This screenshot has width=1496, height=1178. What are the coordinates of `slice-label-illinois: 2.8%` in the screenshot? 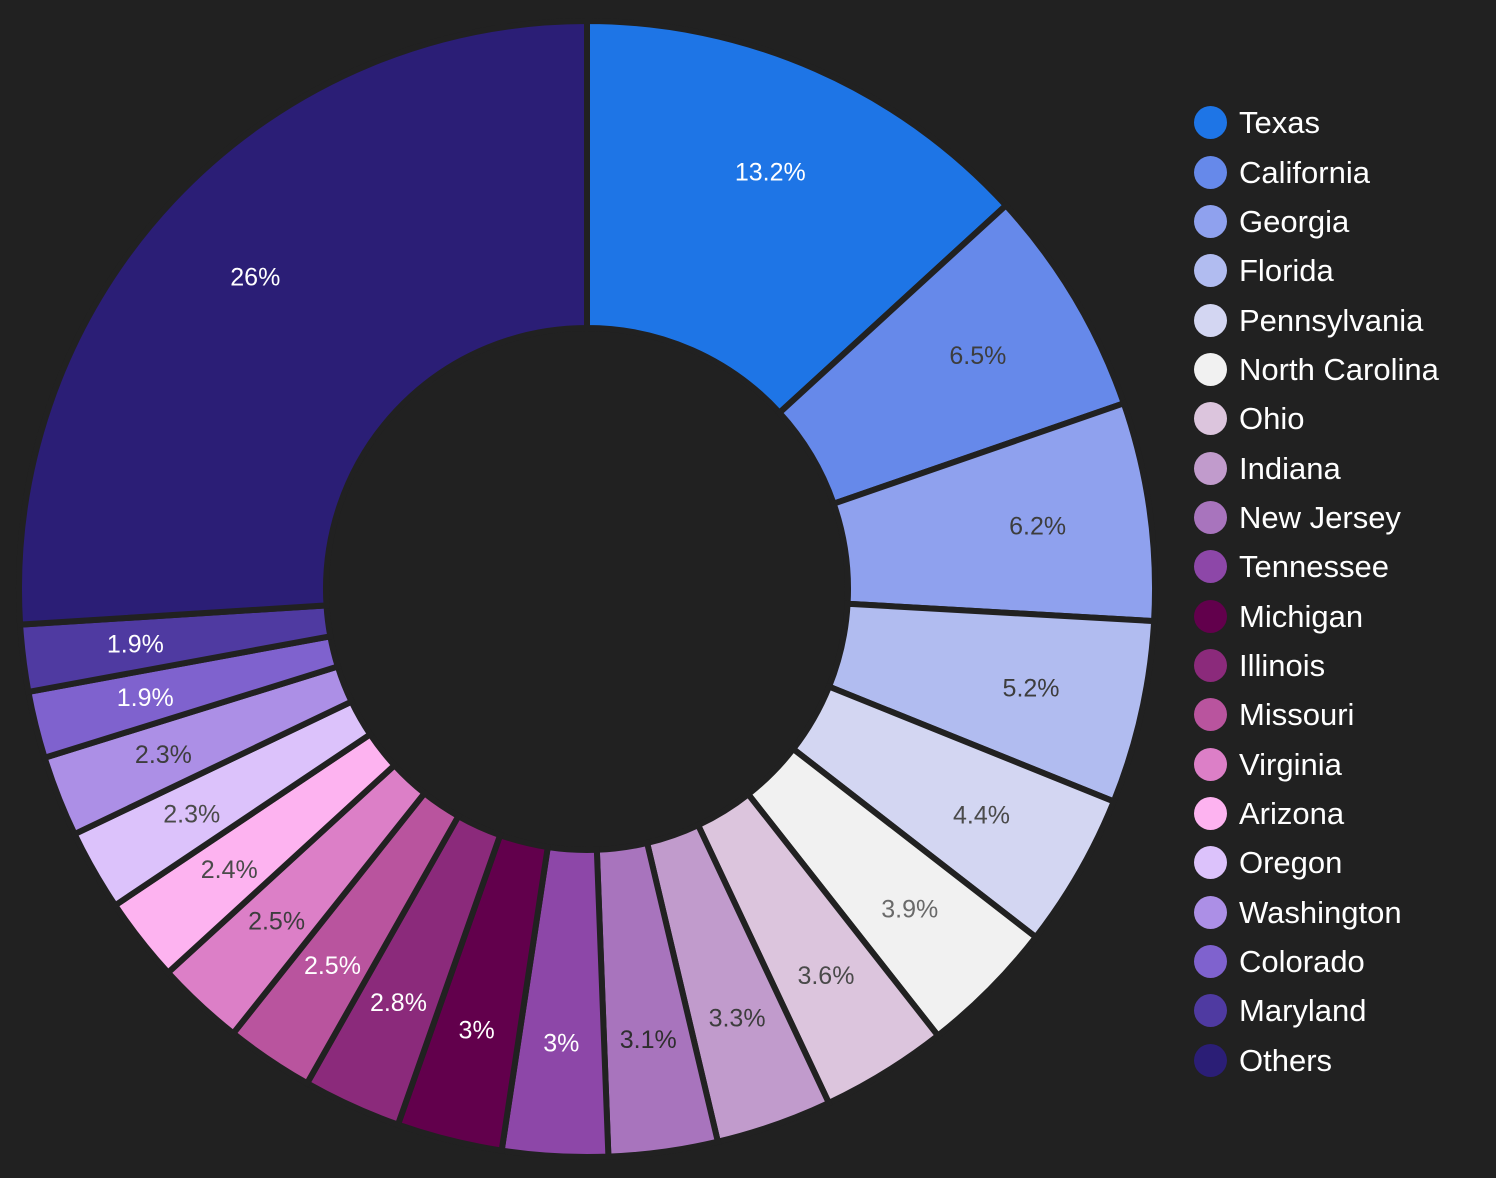 It's located at (398, 1003).